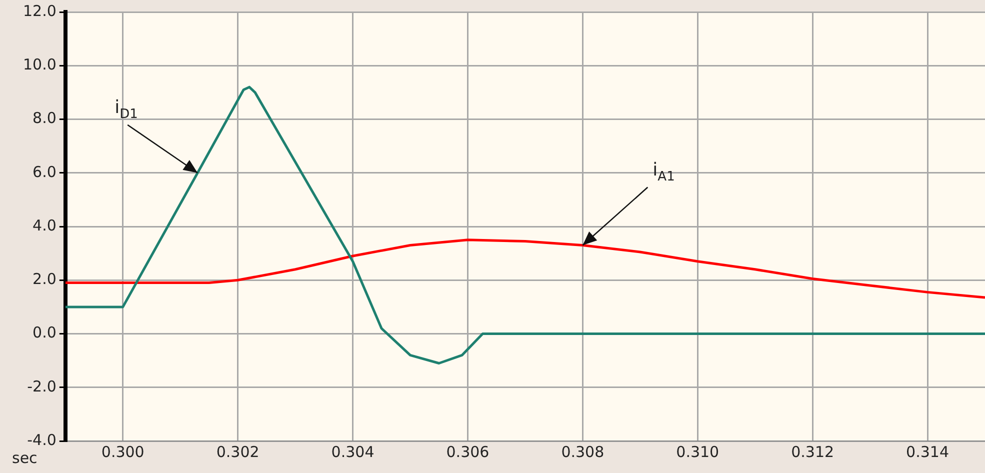 This screenshot has height=473, width=985. I want to click on x-tick-label: 0.306, so click(468, 451).